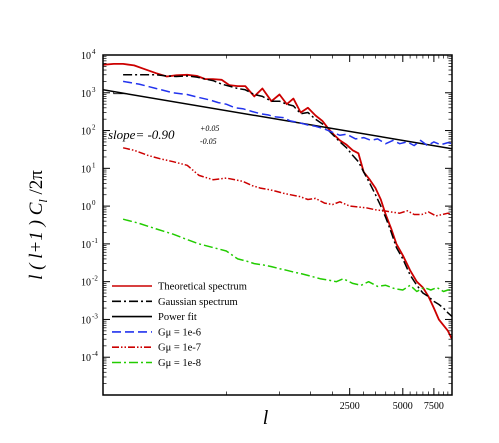 The image size is (499, 443). What do you see at coordinates (277, 119) in the screenshot?
I see `series-line-power-fit` at bounding box center [277, 119].